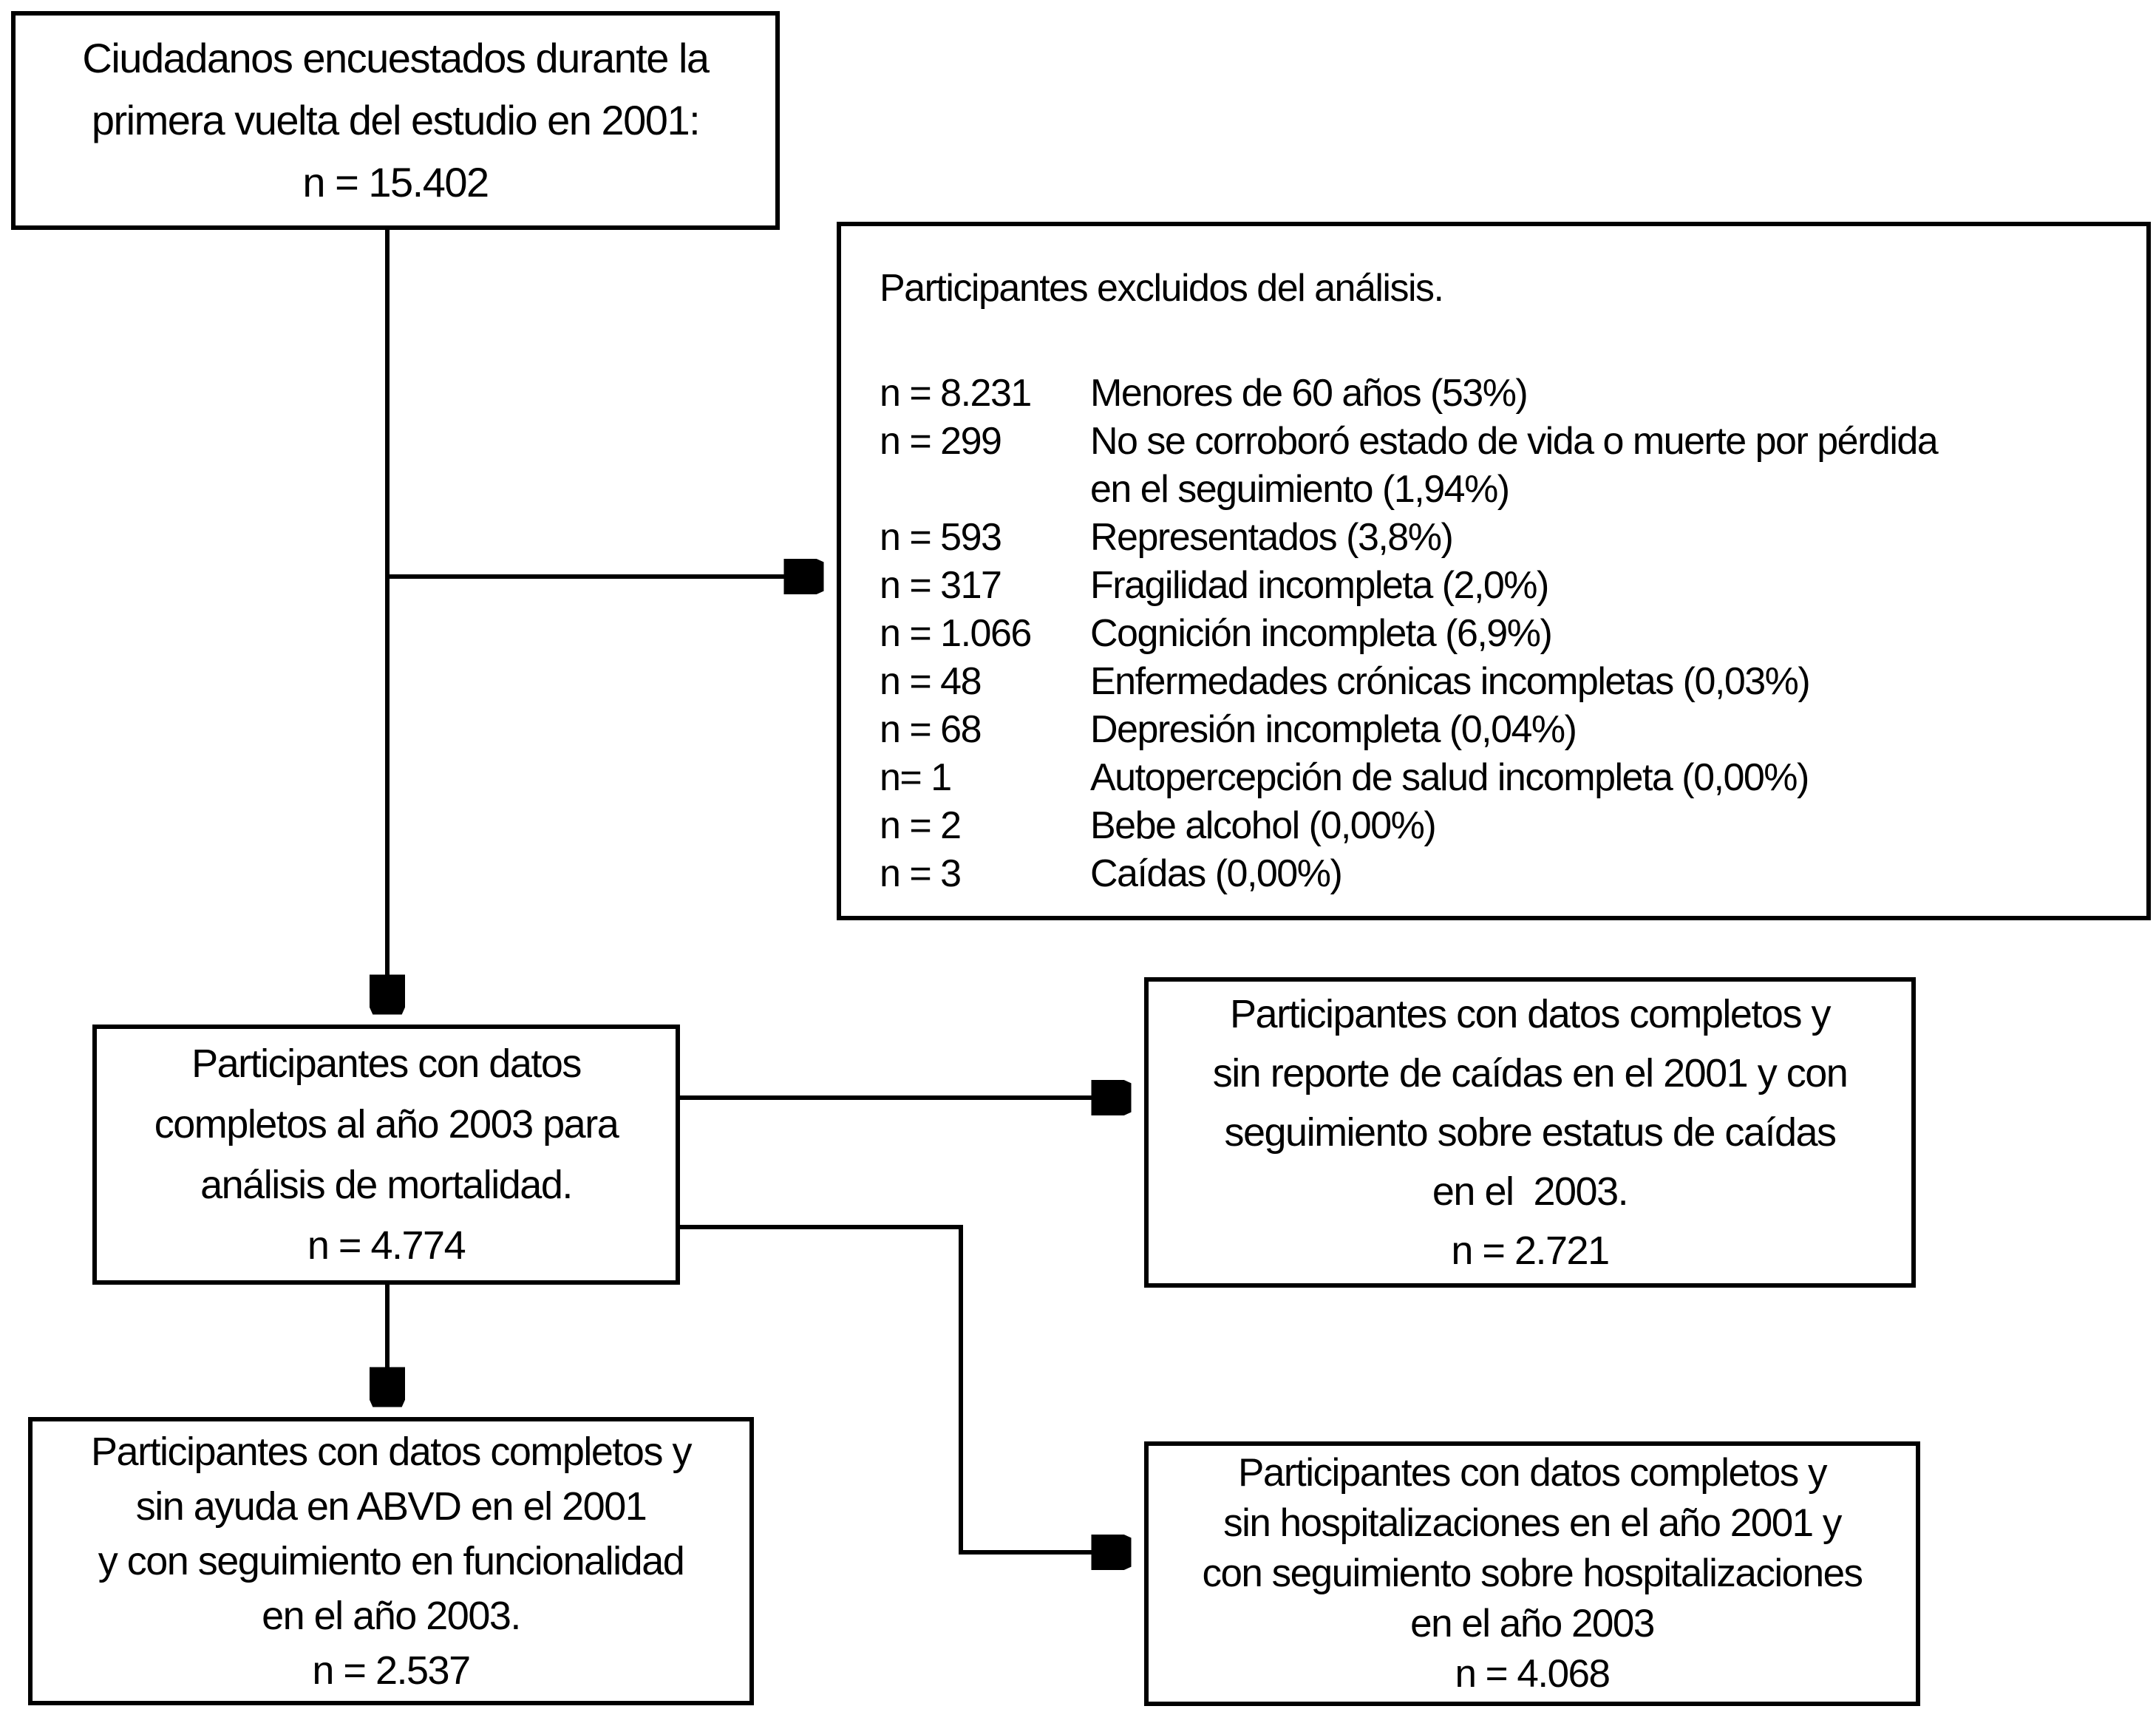 The height and width of the screenshot is (1709, 2156). What do you see at coordinates (941, 537) in the screenshot?
I see `exclusion-count: n = 593` at bounding box center [941, 537].